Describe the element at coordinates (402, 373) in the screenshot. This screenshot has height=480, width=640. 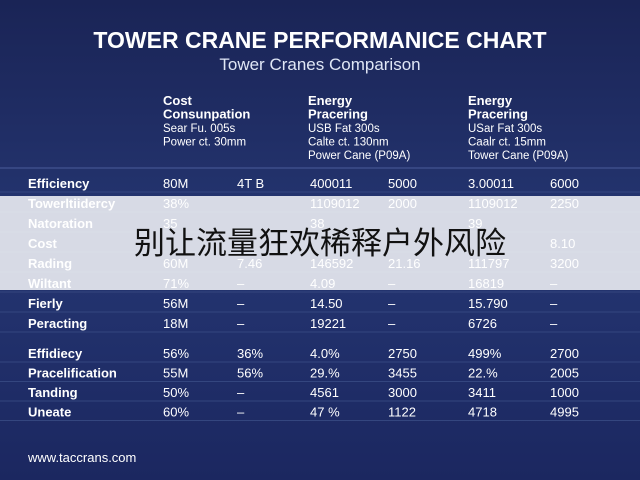
I see `cell: 3455` at that location.